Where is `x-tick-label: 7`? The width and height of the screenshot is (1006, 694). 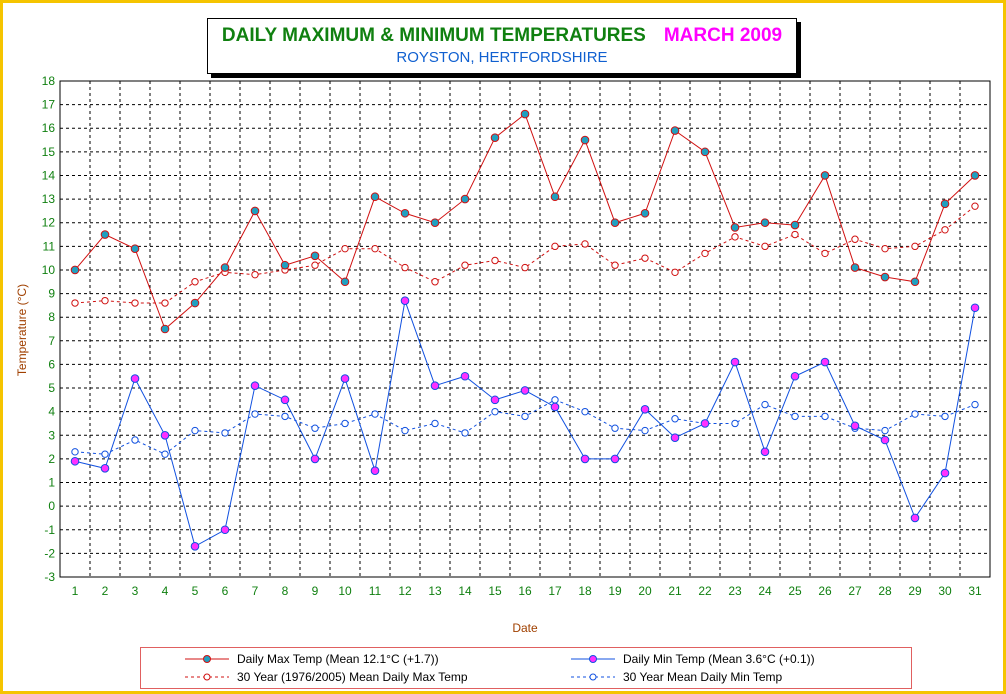
x-tick-label: 7 is located at coordinates (255, 591).